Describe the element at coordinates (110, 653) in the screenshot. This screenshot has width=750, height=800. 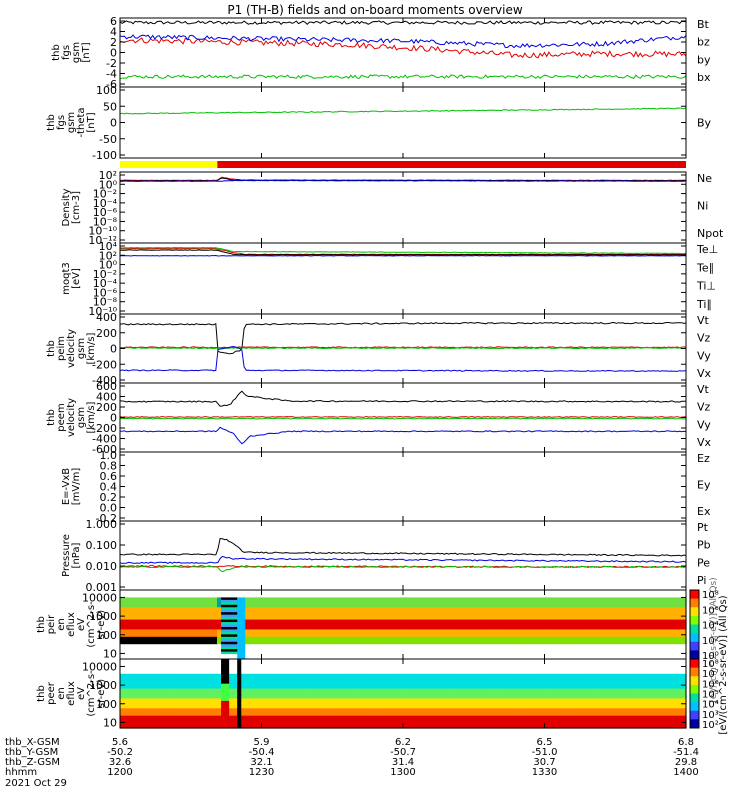
I see `ytick-label: 10` at that location.